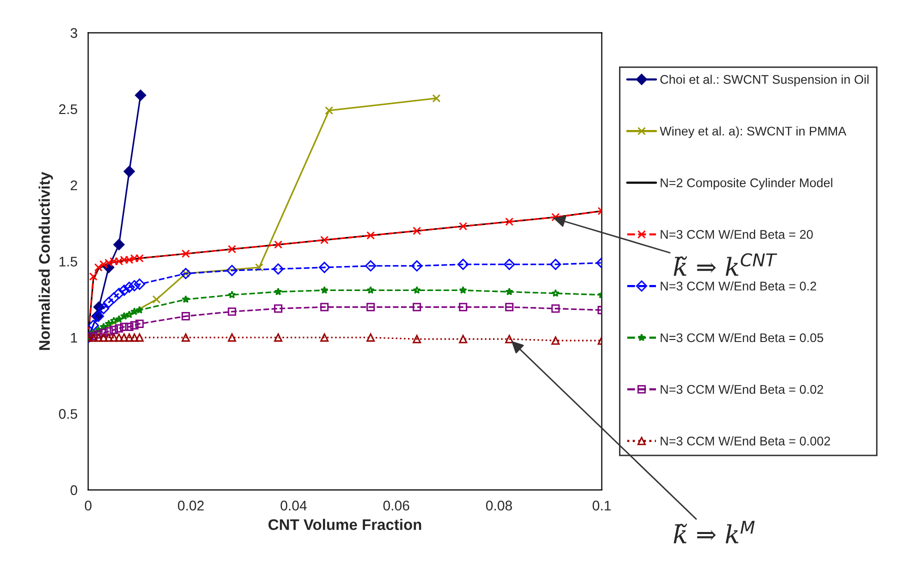  I want to click on x-axis-title: CNT Volume Fraction, so click(345, 524).